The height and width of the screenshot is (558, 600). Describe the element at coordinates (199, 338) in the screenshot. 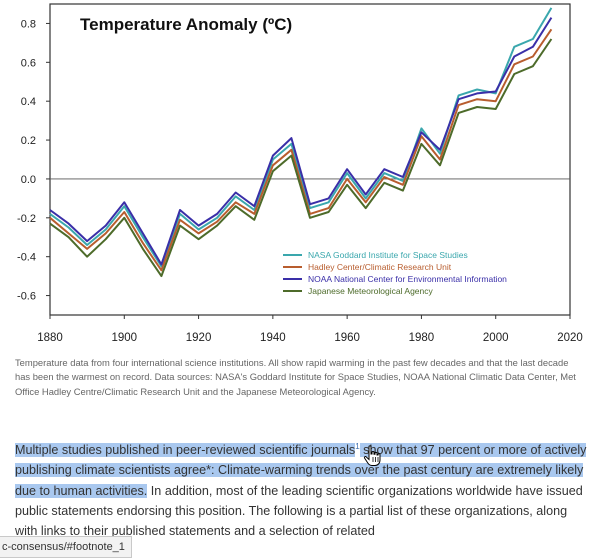

I see `x-tick-label: 1920` at that location.